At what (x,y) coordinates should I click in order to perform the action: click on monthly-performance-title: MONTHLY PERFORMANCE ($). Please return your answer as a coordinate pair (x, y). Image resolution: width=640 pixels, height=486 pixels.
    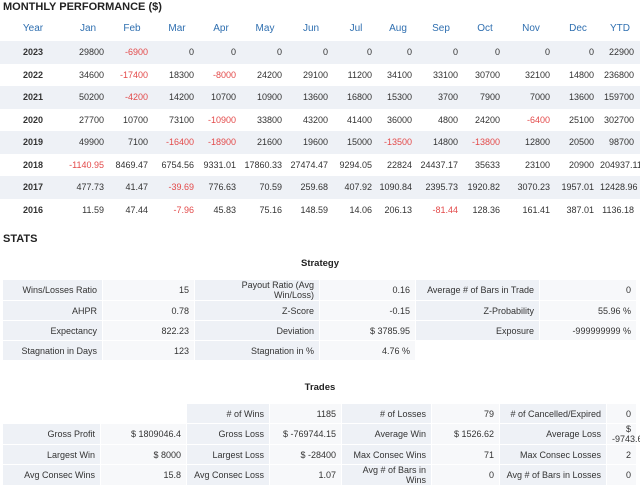
    Looking at the image, I should click on (82, 7).